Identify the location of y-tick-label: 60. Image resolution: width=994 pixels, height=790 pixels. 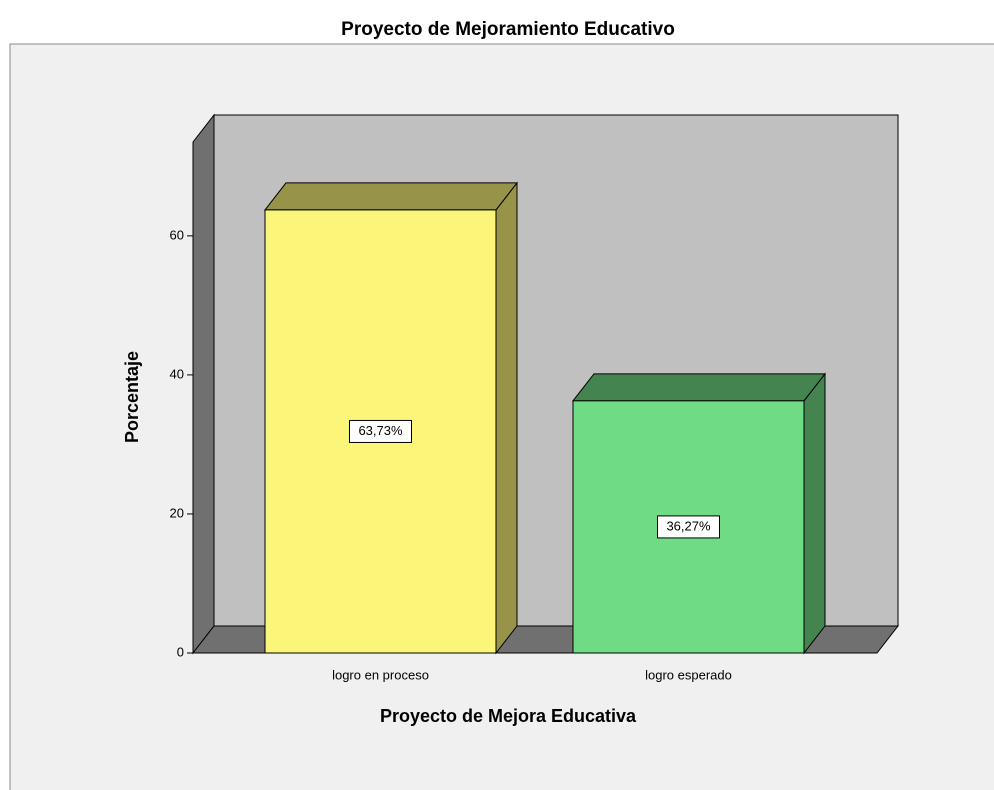
(177, 234).